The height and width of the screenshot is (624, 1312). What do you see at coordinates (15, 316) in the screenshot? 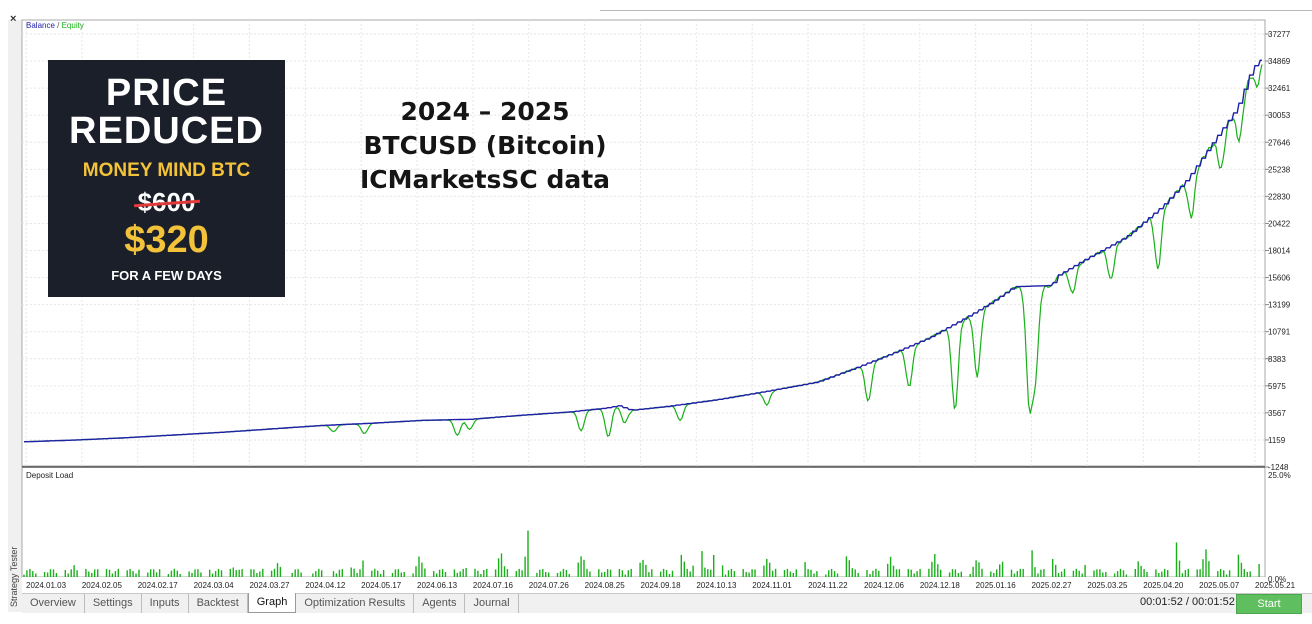
I see `strategy-tester-sidebar` at bounding box center [15, 316].